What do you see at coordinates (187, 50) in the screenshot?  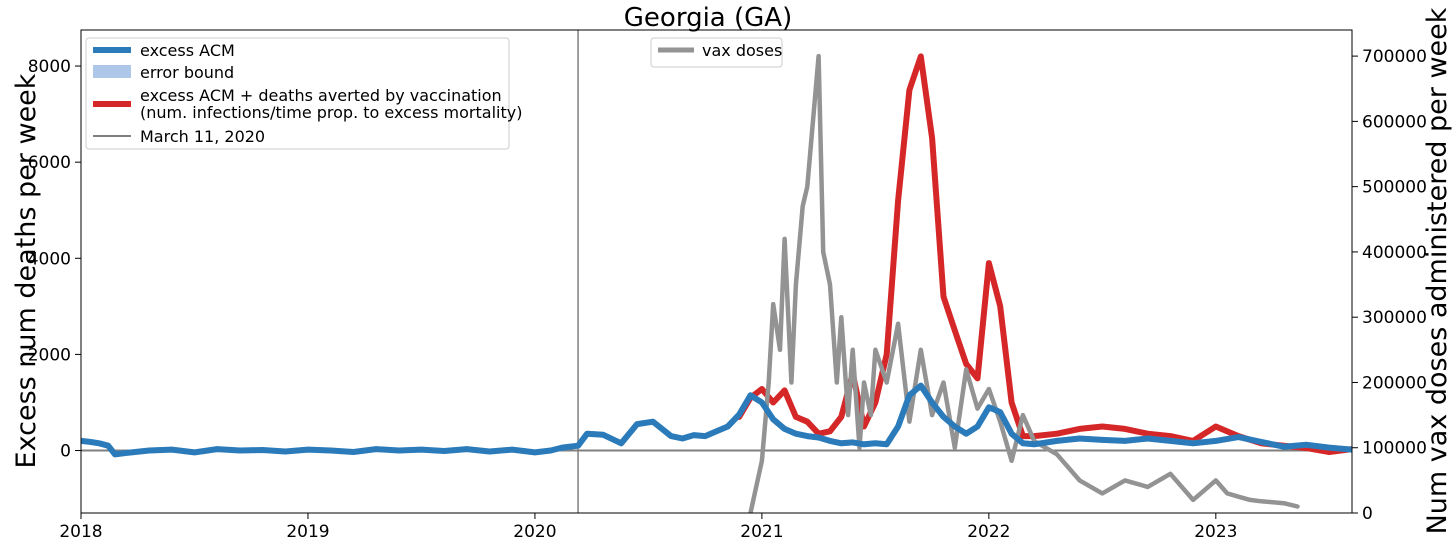 I see `legend-label-excess-acm: excess ACM` at bounding box center [187, 50].